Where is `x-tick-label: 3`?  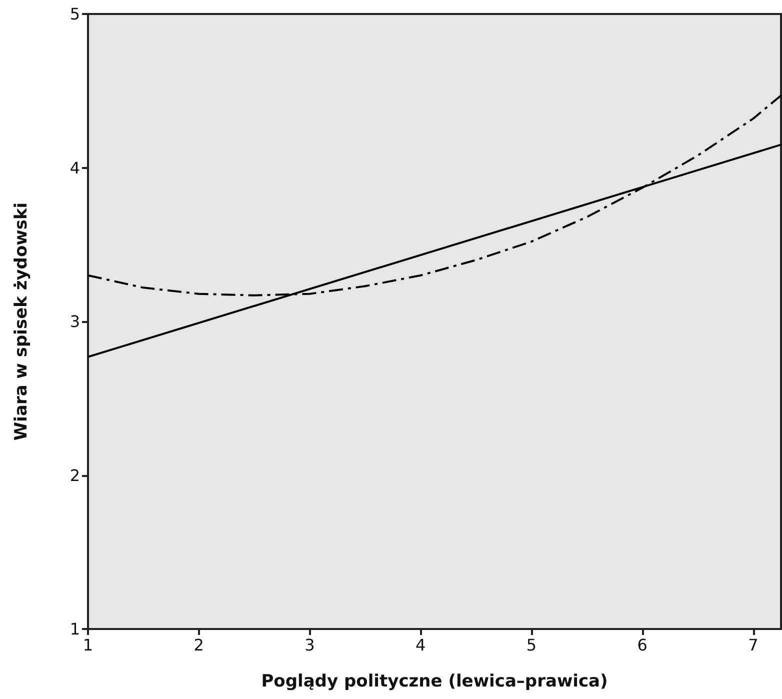
x-tick-label: 3 is located at coordinates (309, 645).